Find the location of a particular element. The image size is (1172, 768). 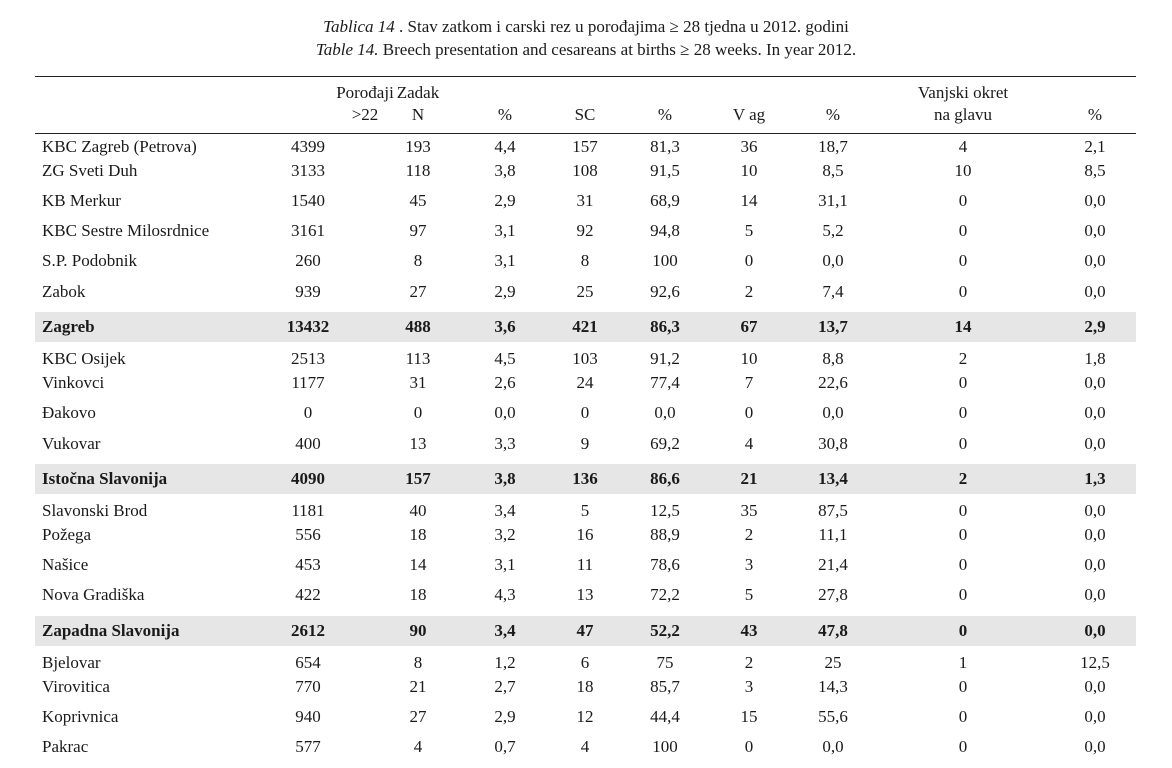

cell-pct-vag: 8,8 is located at coordinates (833, 358).